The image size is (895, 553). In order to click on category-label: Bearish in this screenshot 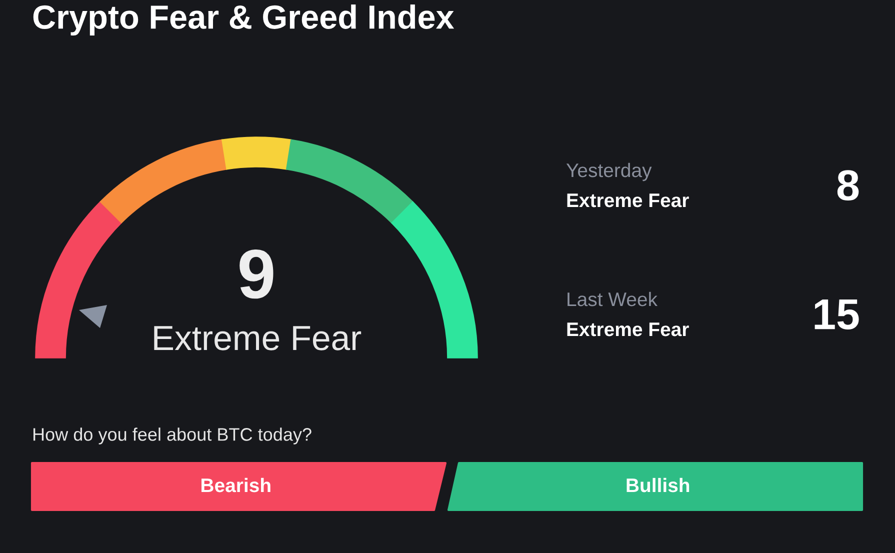, I will do `click(236, 485)`.